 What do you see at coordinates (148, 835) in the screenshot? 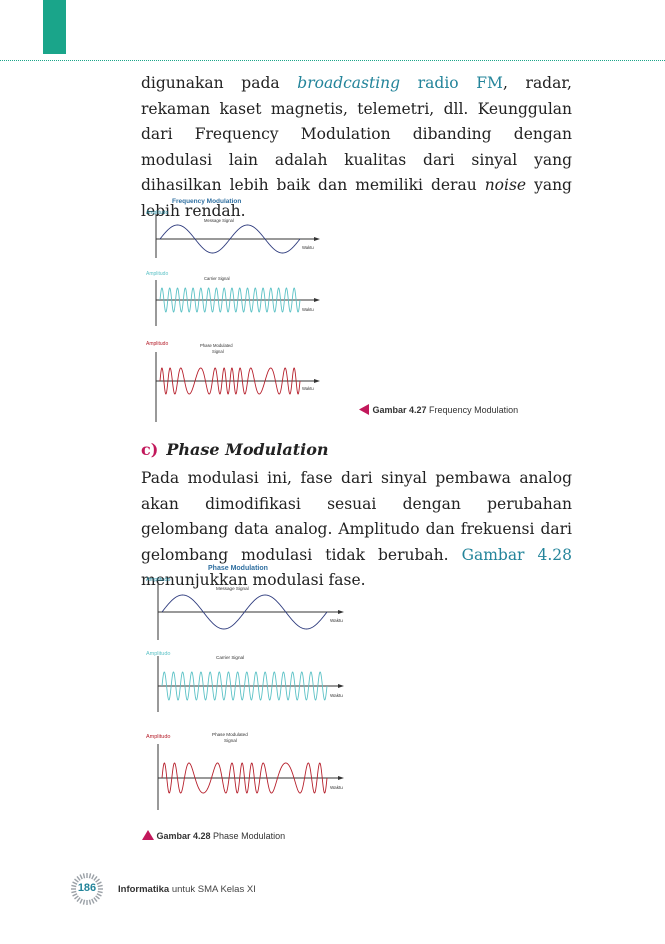
I see `triangle-up-icon` at bounding box center [148, 835].